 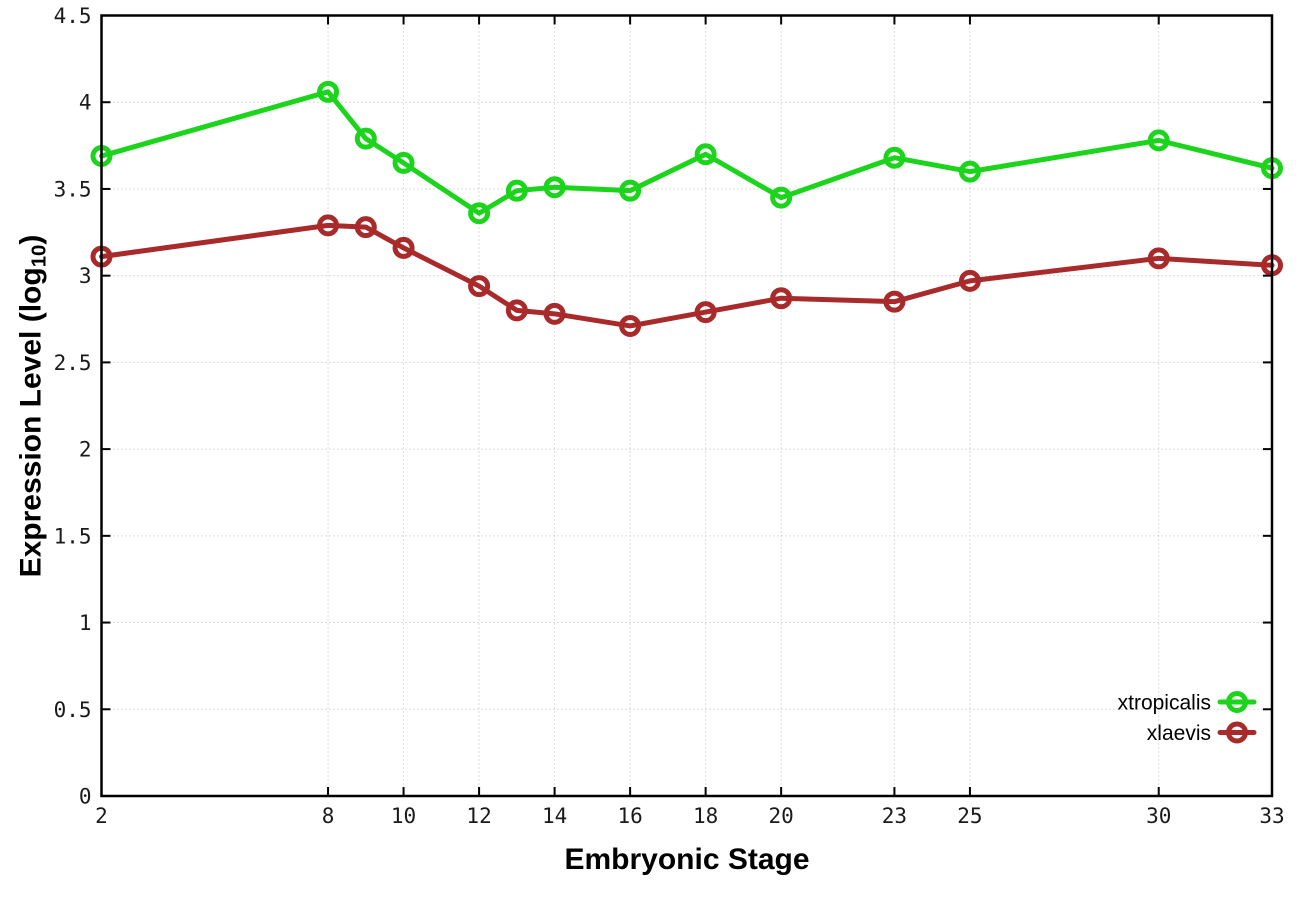 I want to click on legend-marker-xtropicalis, so click(x=1237, y=702).